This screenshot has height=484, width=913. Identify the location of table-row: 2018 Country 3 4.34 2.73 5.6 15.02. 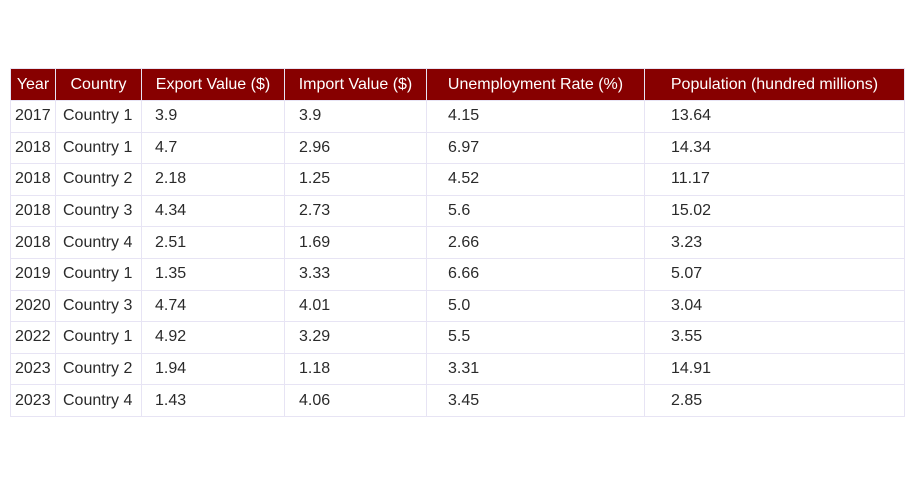
(457, 211).